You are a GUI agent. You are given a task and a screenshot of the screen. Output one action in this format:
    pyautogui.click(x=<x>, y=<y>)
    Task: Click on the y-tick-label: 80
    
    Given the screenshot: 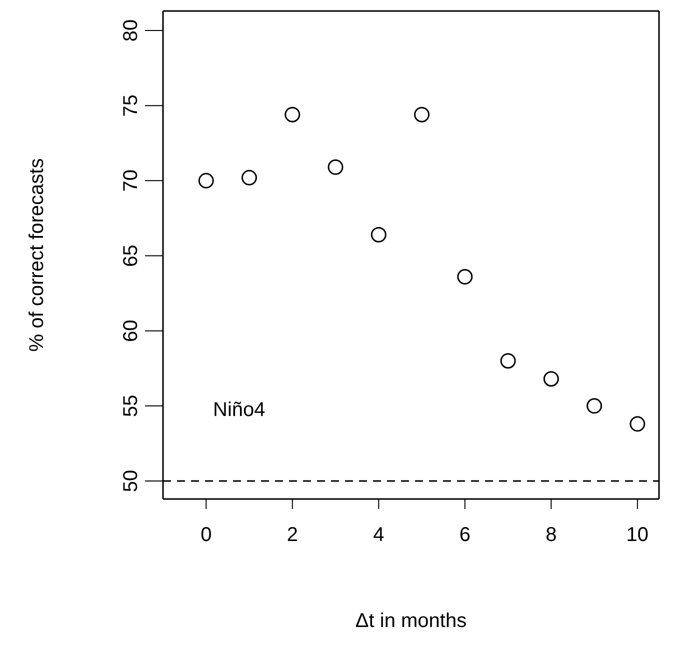 What is the action you would take?
    pyautogui.click(x=131, y=30)
    